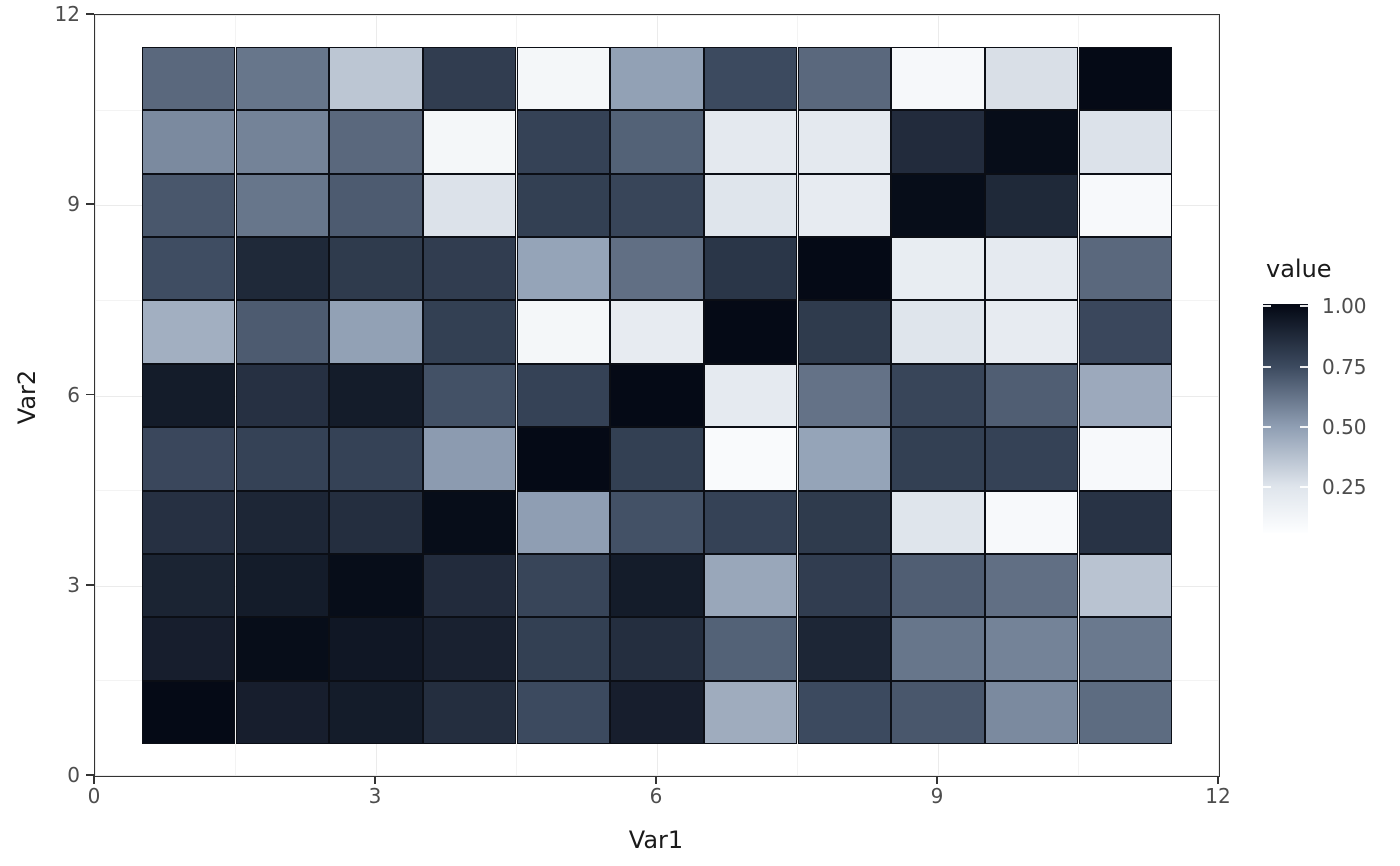 This screenshot has height=866, width=1400. Describe the element at coordinates (73, 394) in the screenshot. I see `y-tick-label: 6` at that location.